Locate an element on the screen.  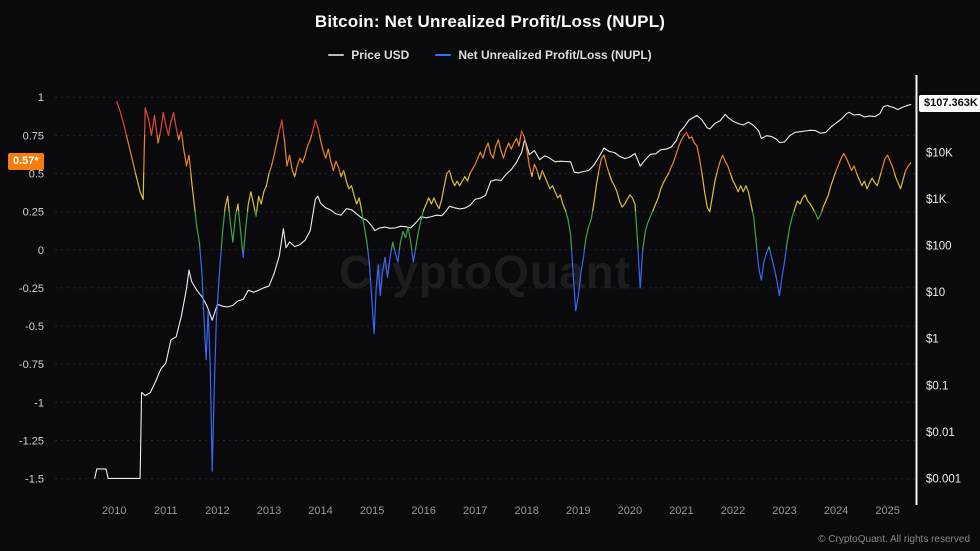
svg-text: $0.01 is located at coordinates (940, 433).